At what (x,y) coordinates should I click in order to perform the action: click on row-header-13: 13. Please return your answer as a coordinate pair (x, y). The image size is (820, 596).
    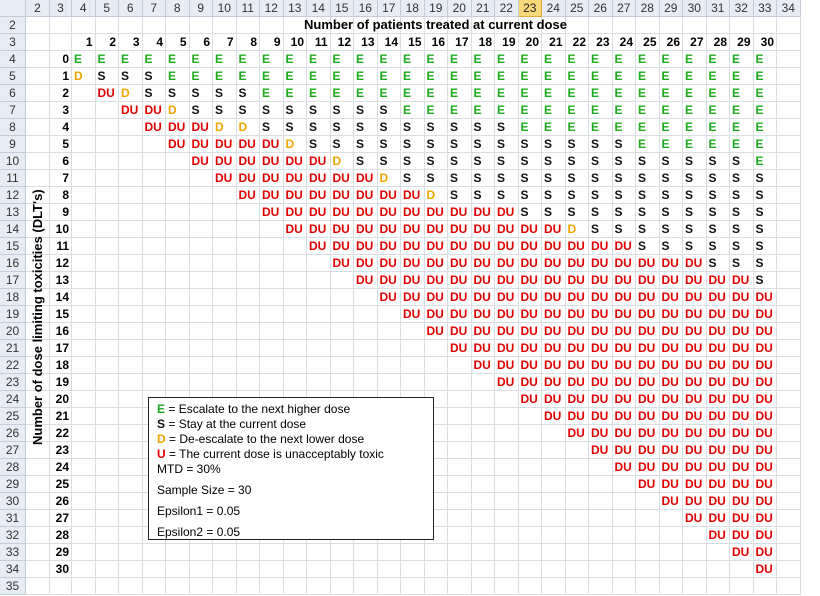
    Looking at the image, I should click on (13, 212).